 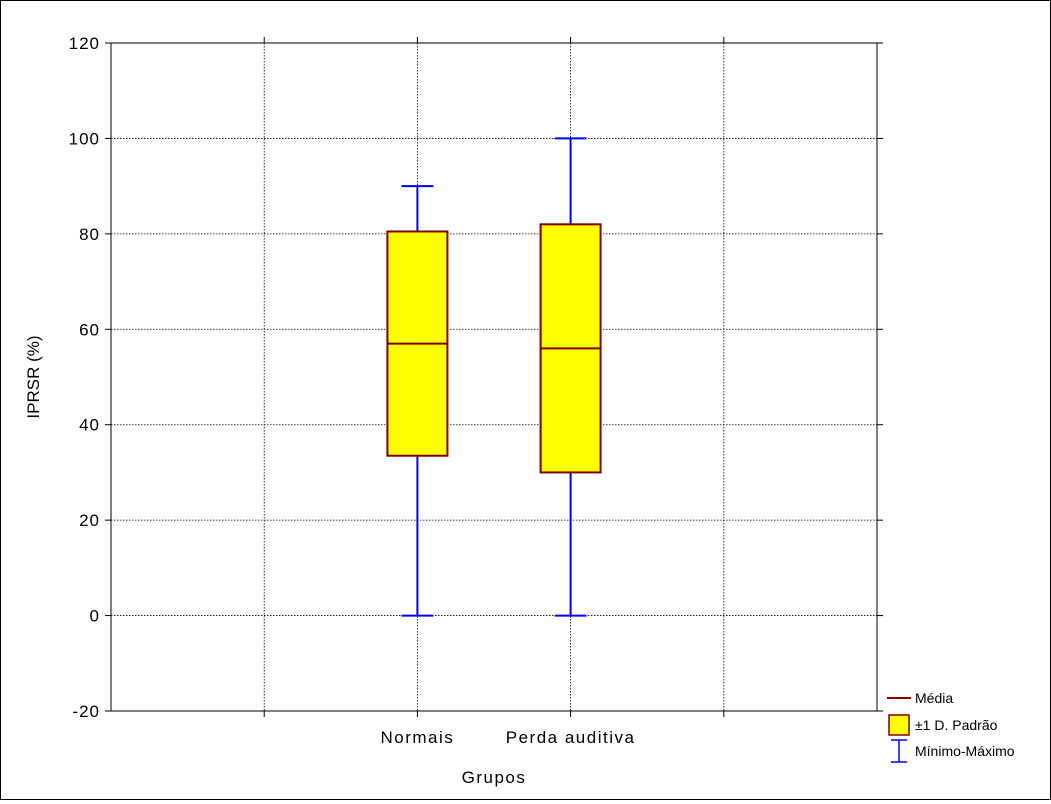 I want to click on x-axis-label: Grupos, so click(x=494, y=777).